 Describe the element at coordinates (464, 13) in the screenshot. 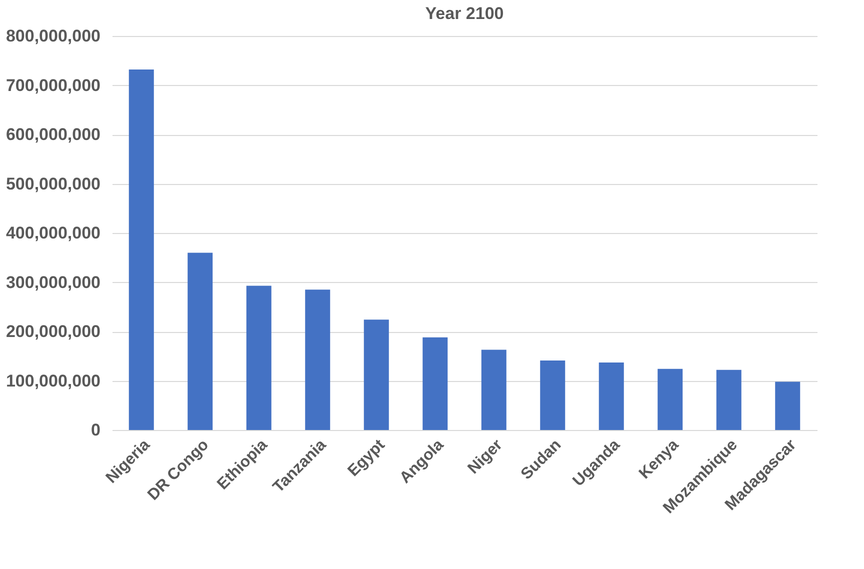

I see `chart-title: Year 2100` at that location.